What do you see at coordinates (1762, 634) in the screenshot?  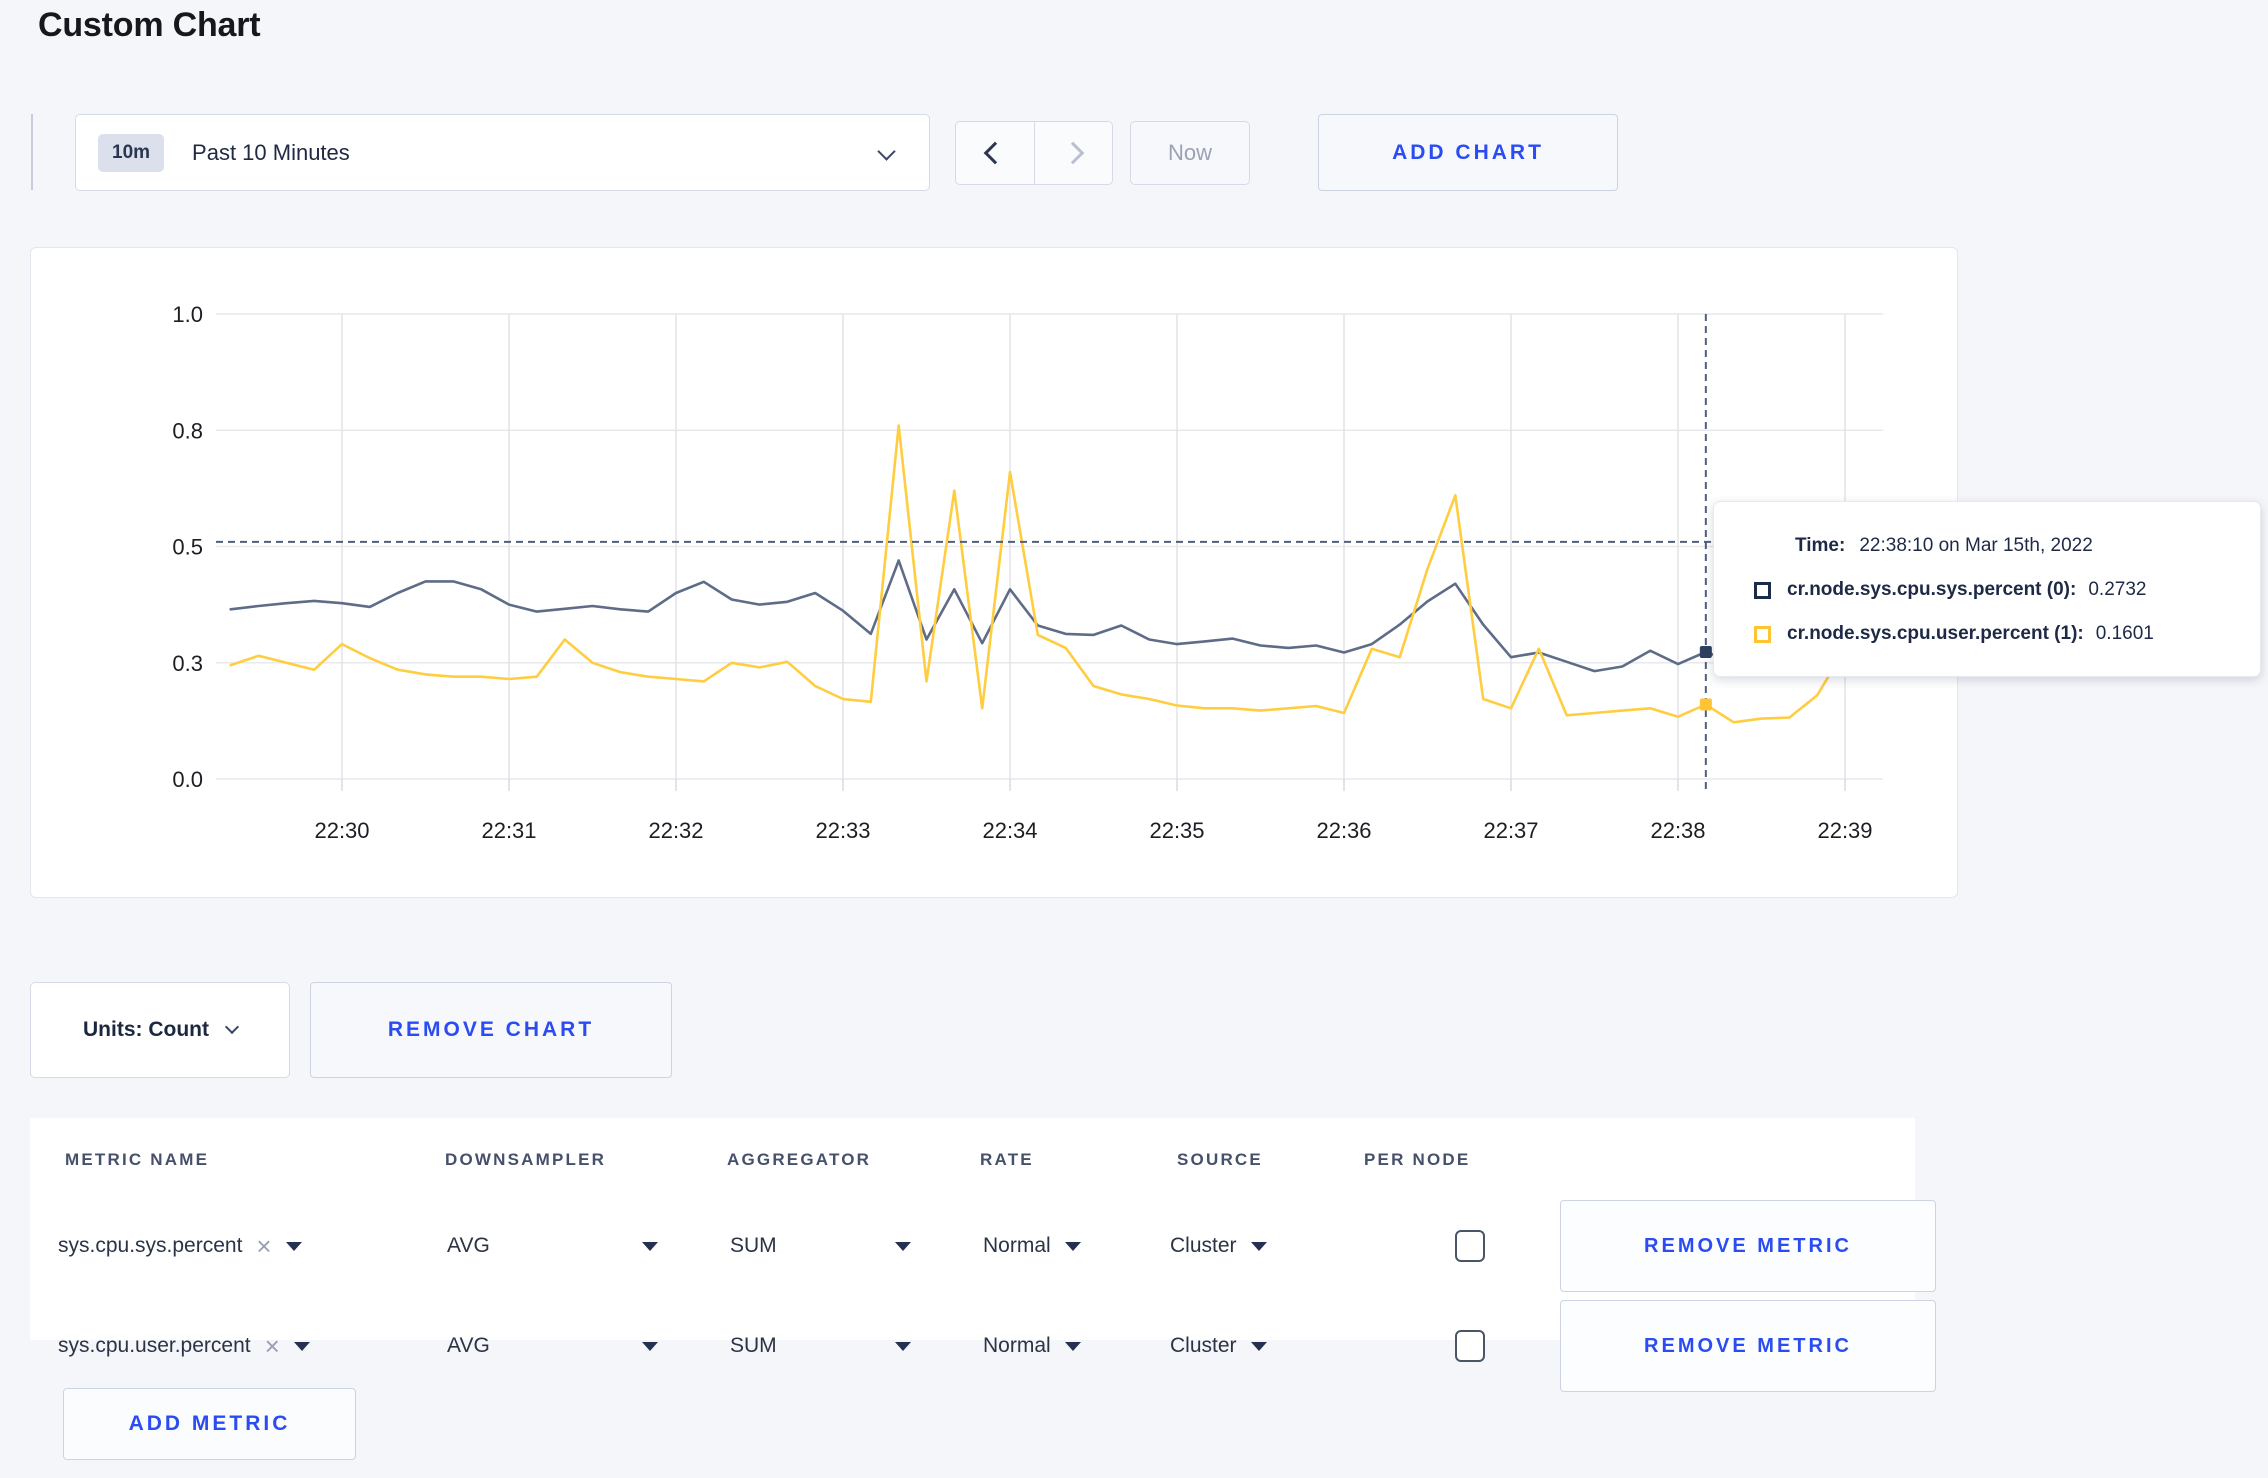 I see `user-series-swatch-icon` at bounding box center [1762, 634].